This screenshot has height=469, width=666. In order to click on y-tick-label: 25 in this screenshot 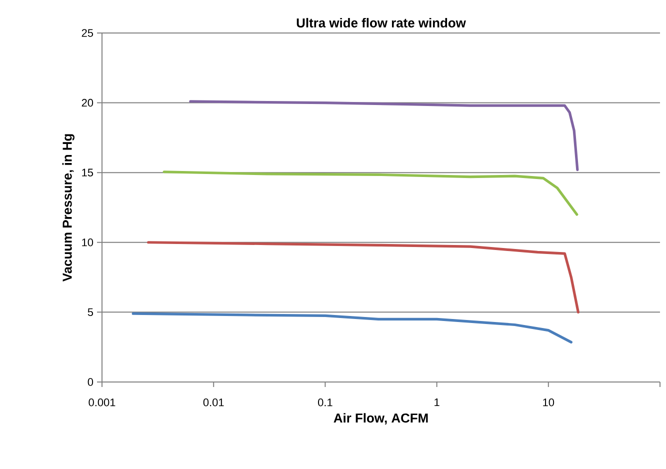, I will do `click(88, 33)`.